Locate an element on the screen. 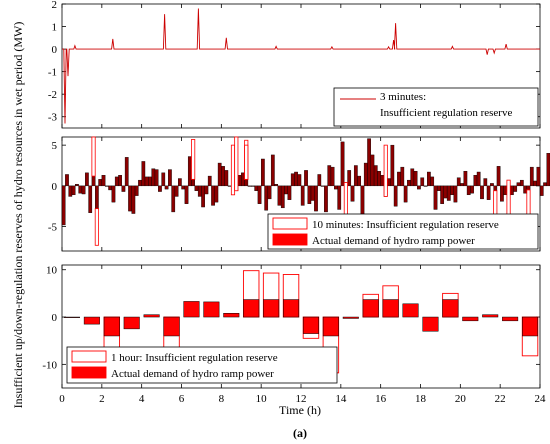 The width and height of the screenshot is (550, 444). p1-y-tick-label: -1 is located at coordinates (52, 73).